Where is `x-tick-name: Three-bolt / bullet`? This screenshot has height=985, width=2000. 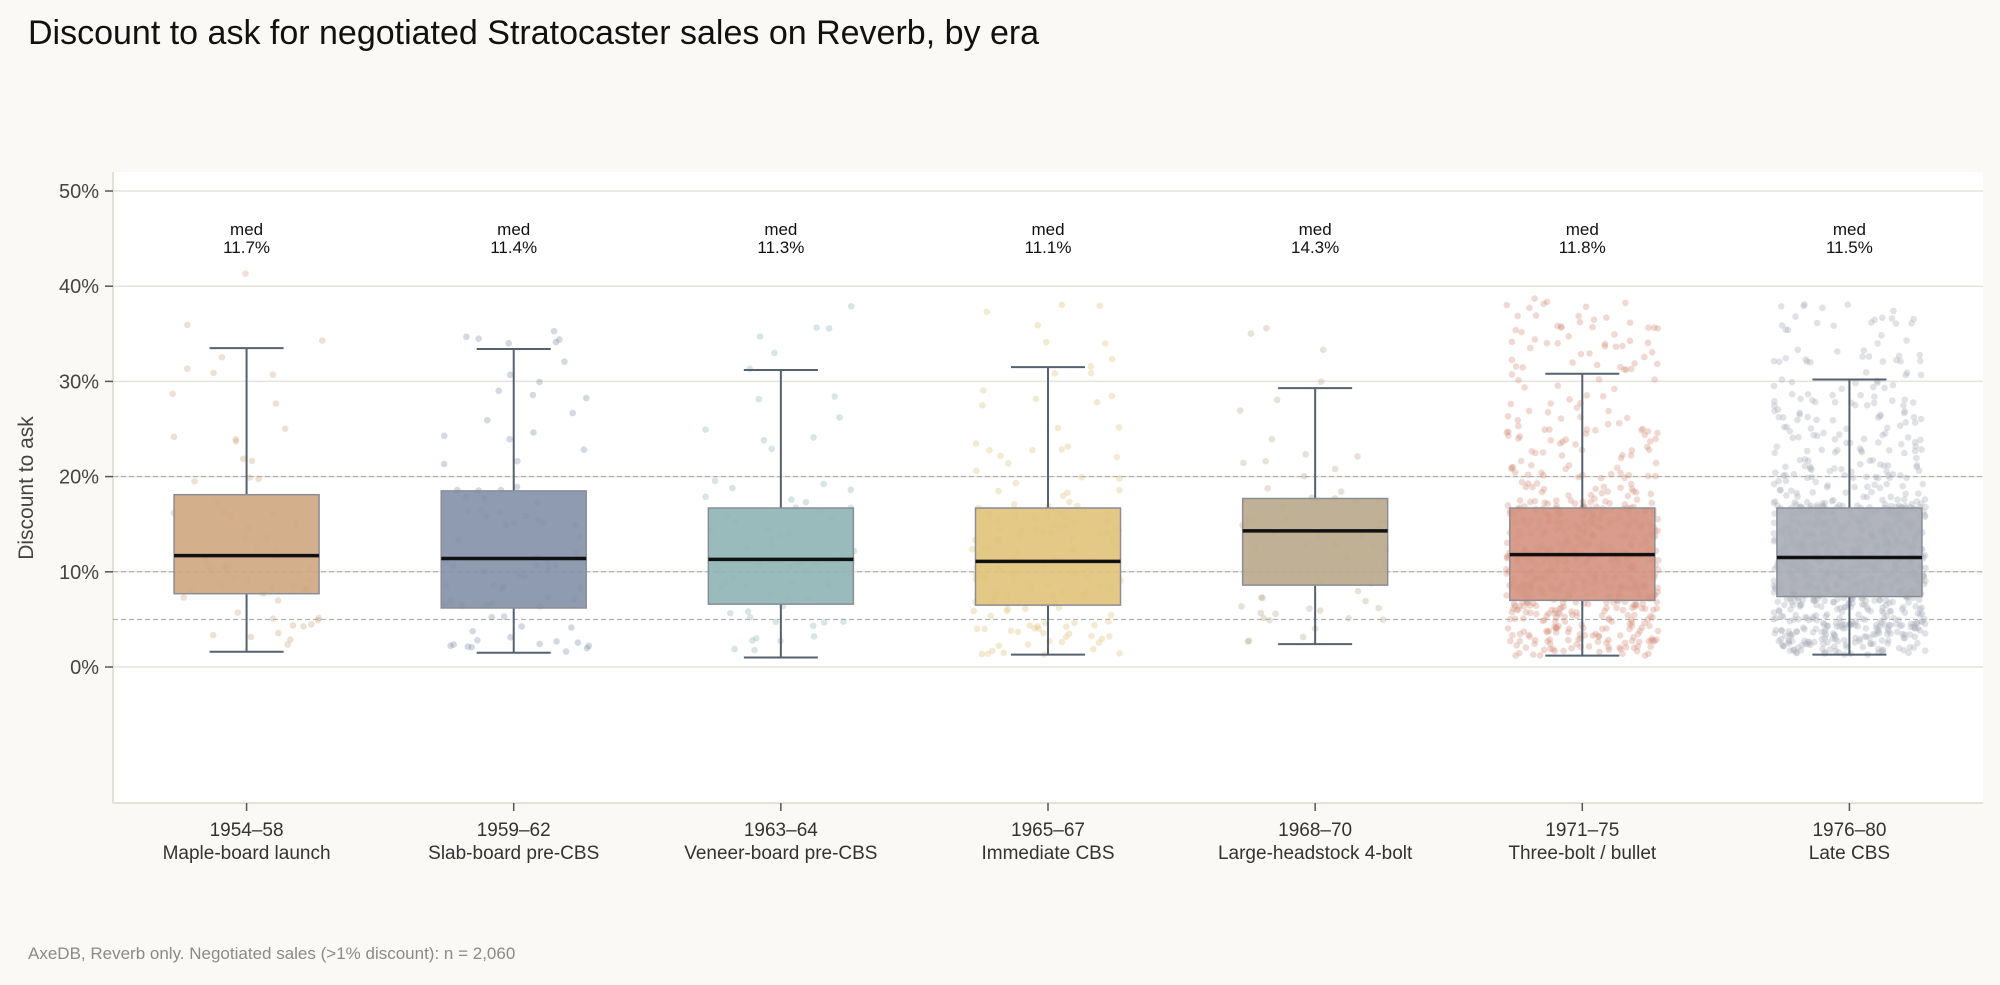
x-tick-name: Three-bolt / bullet is located at coordinates (1582, 853).